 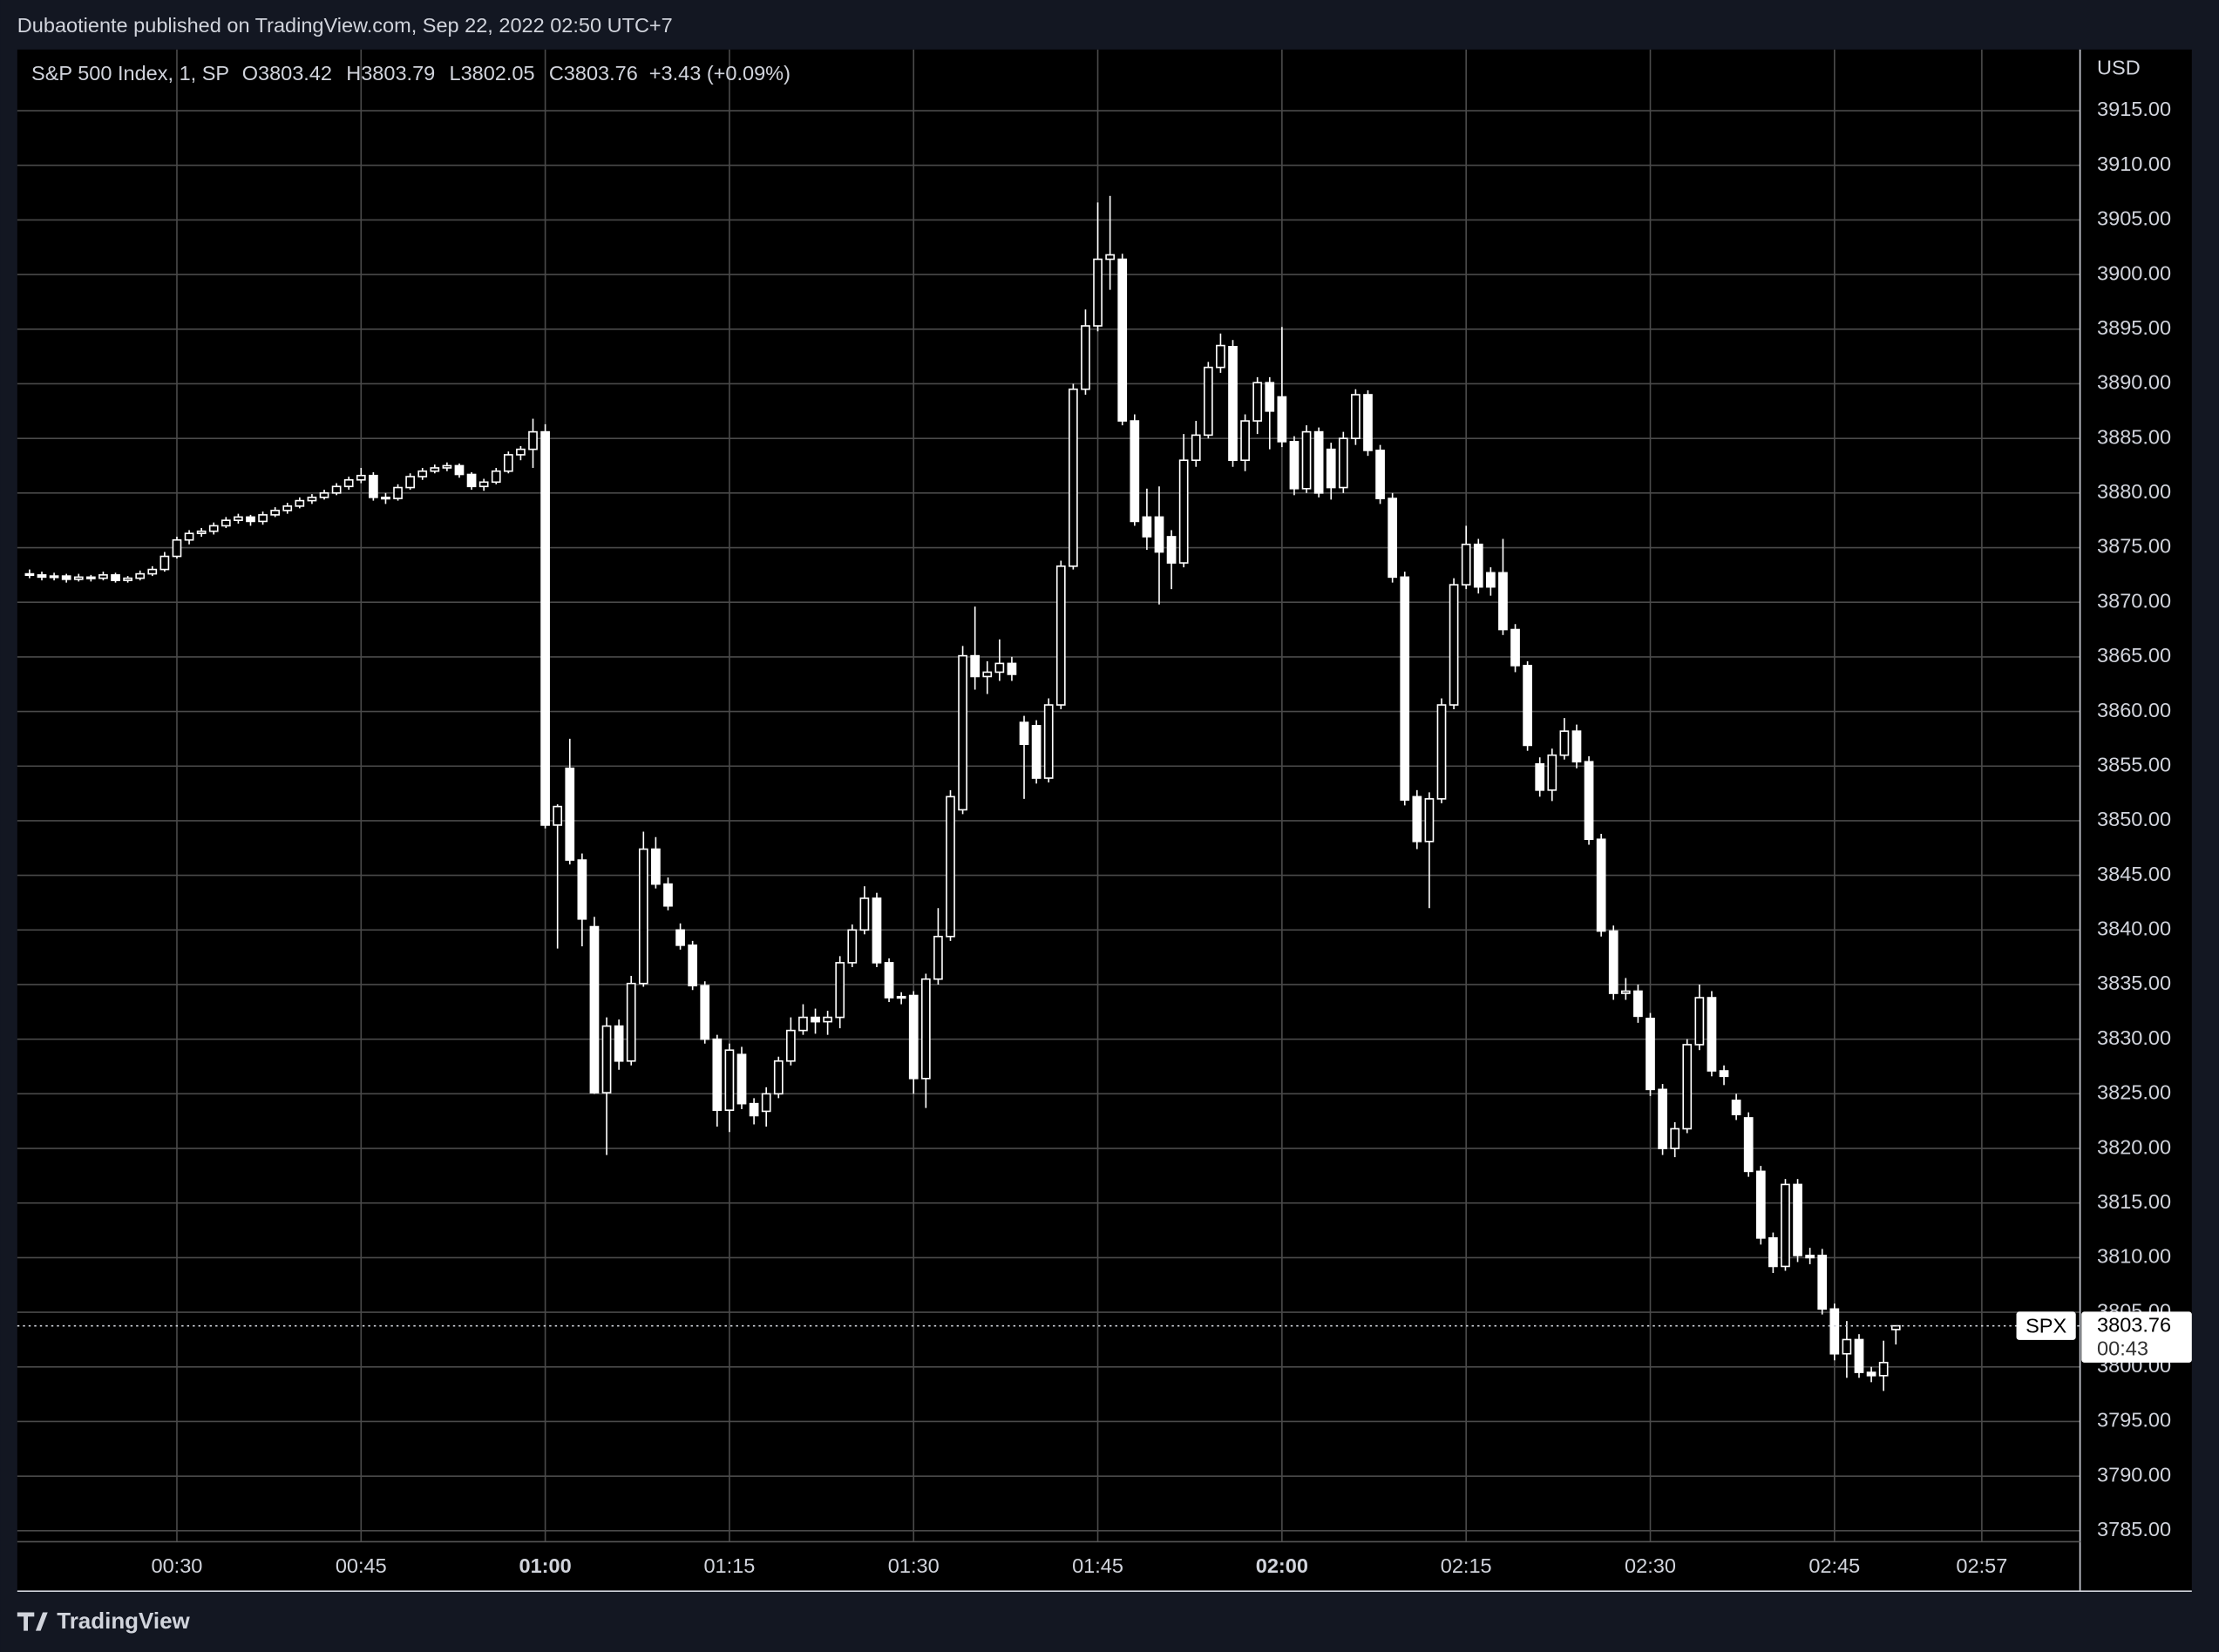 What do you see at coordinates (2134, 546) in the screenshot?
I see `y-tick-label: 3875.00` at bounding box center [2134, 546].